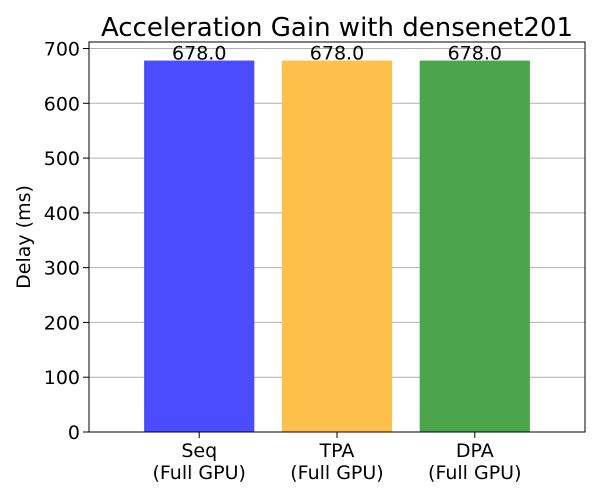 This screenshot has height=504, width=600. I want to click on x-tick-label-line: TPA, so click(337, 451).